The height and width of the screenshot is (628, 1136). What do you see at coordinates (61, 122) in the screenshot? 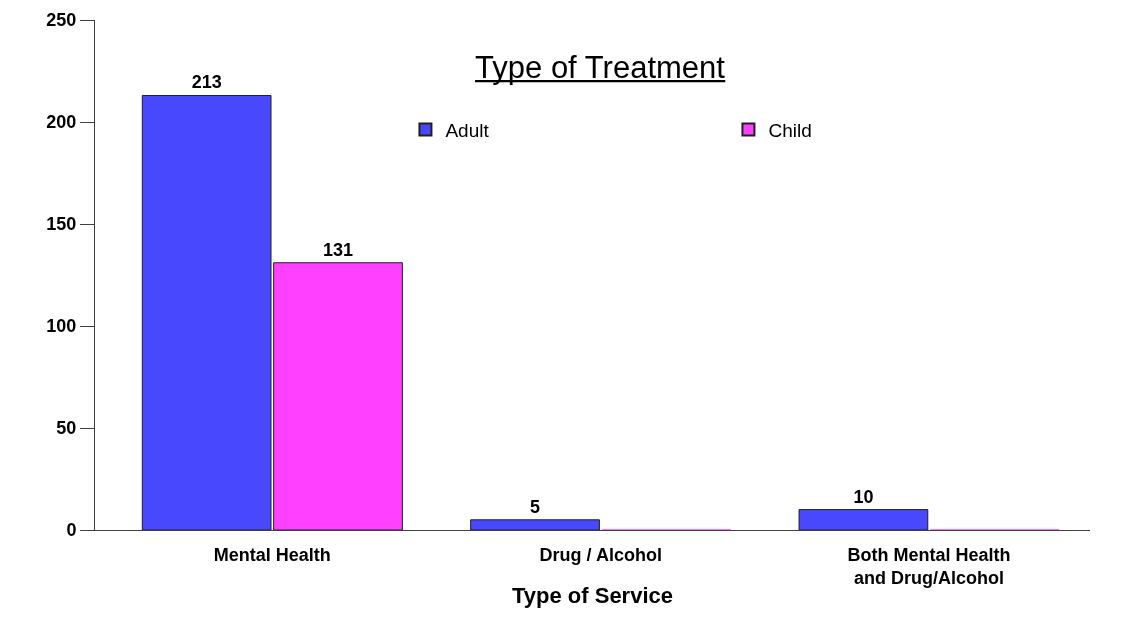
I see `y-tick-label: 200` at bounding box center [61, 122].